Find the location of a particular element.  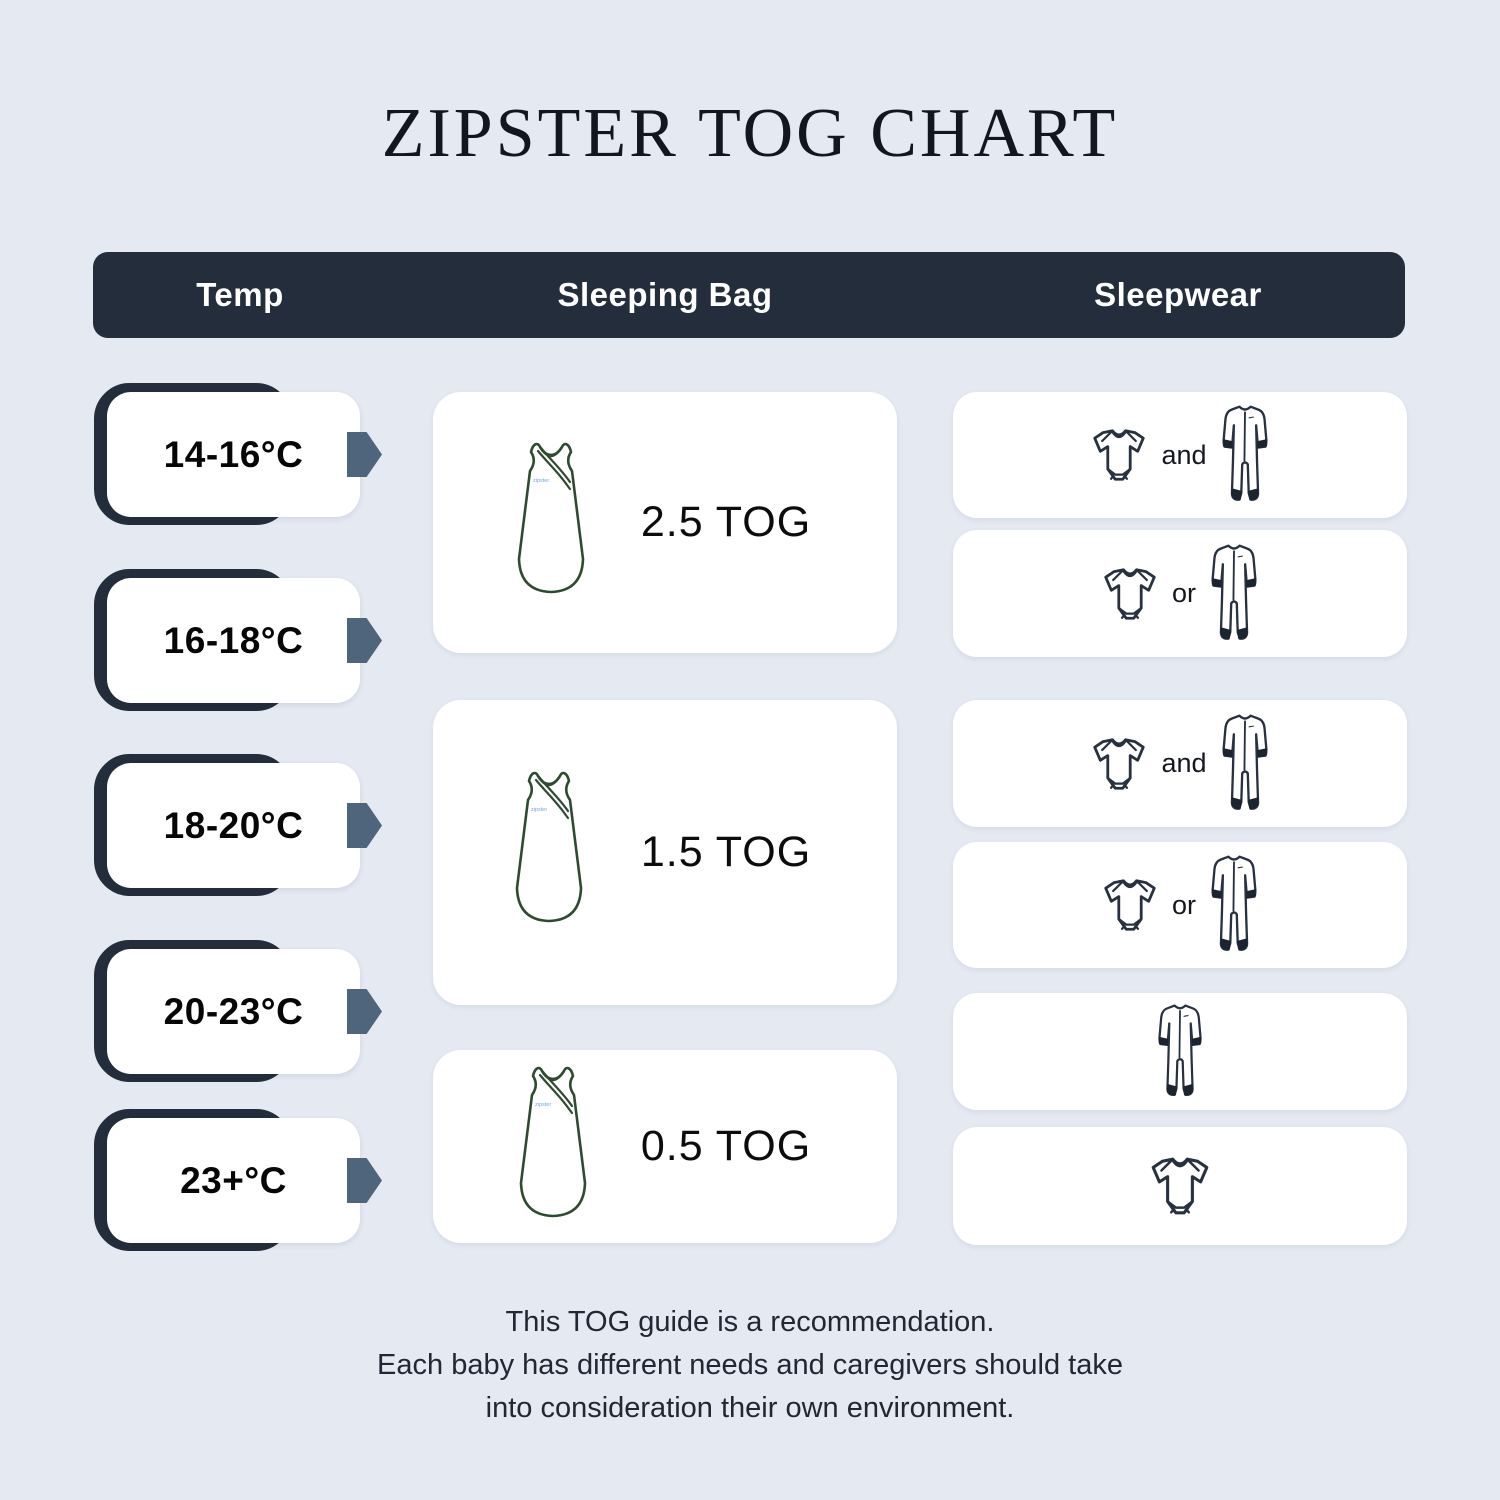

tog-rating-label: 2.5 TOG is located at coordinates (726, 522).